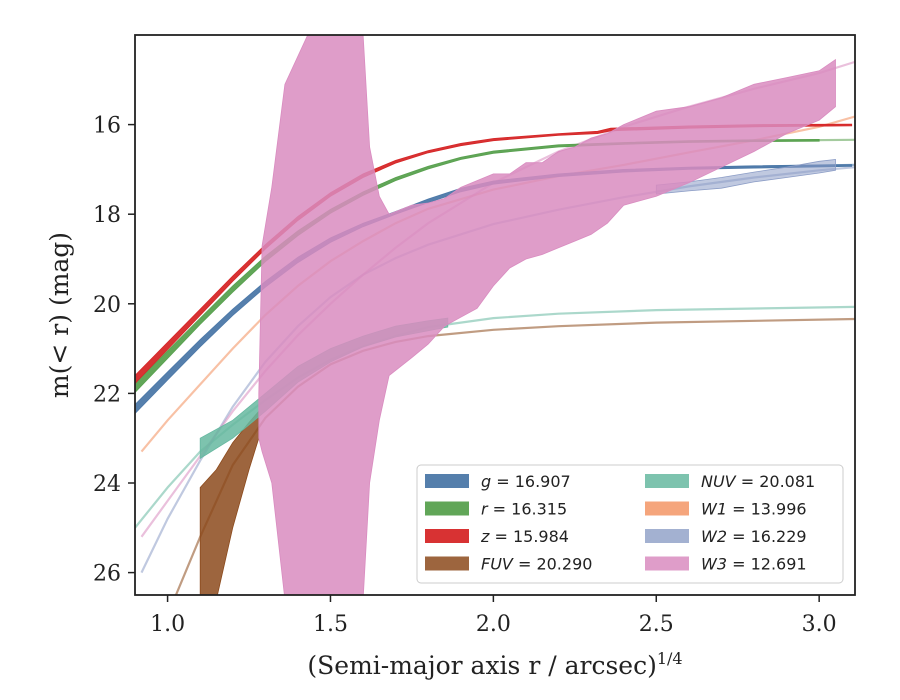  I want to click on y-tick-label: 20, so click(107, 305).